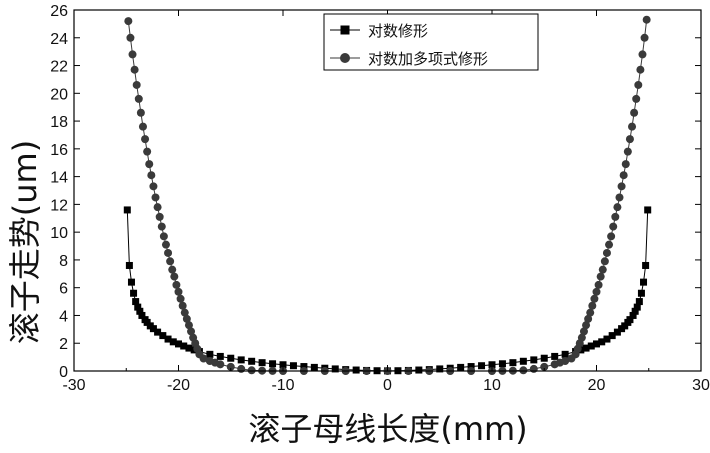 The width and height of the screenshot is (710, 453). I want to click on y-tick-label: 20, so click(59, 94).